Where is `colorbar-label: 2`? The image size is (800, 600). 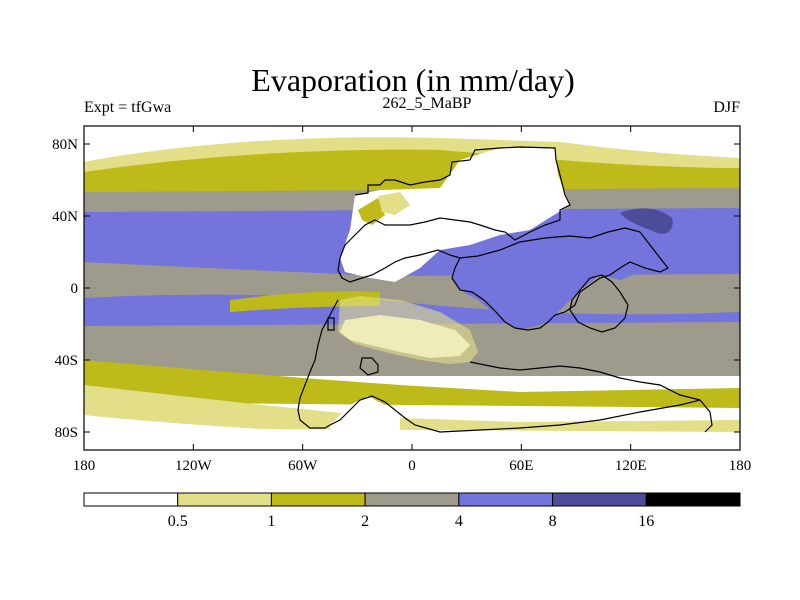
colorbar-label: 2 is located at coordinates (365, 521).